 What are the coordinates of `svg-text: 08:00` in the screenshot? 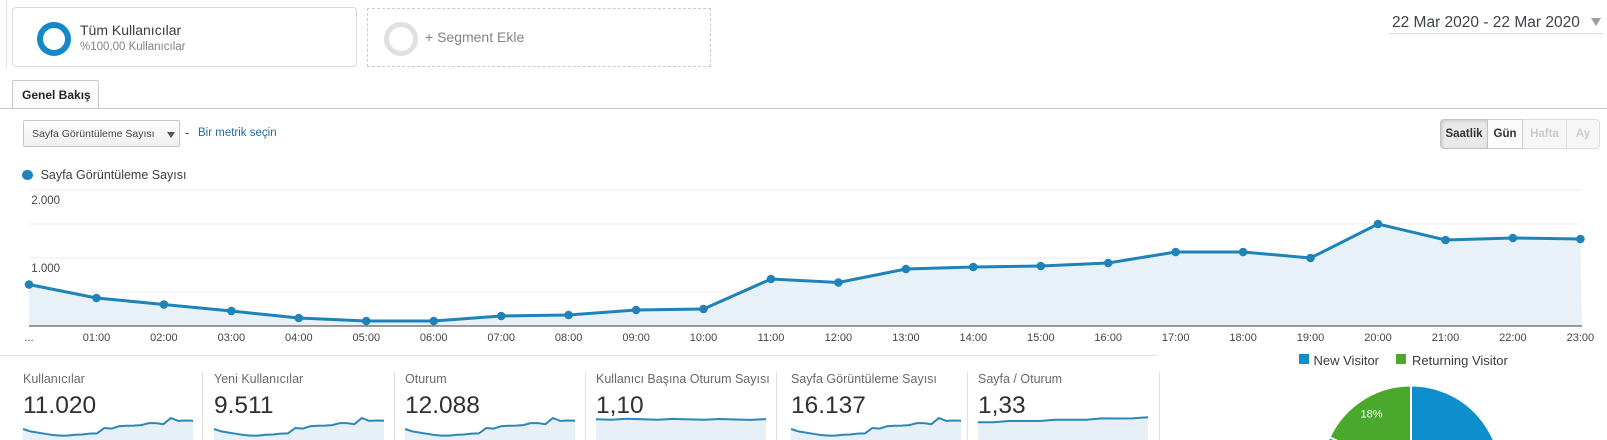 It's located at (569, 338).